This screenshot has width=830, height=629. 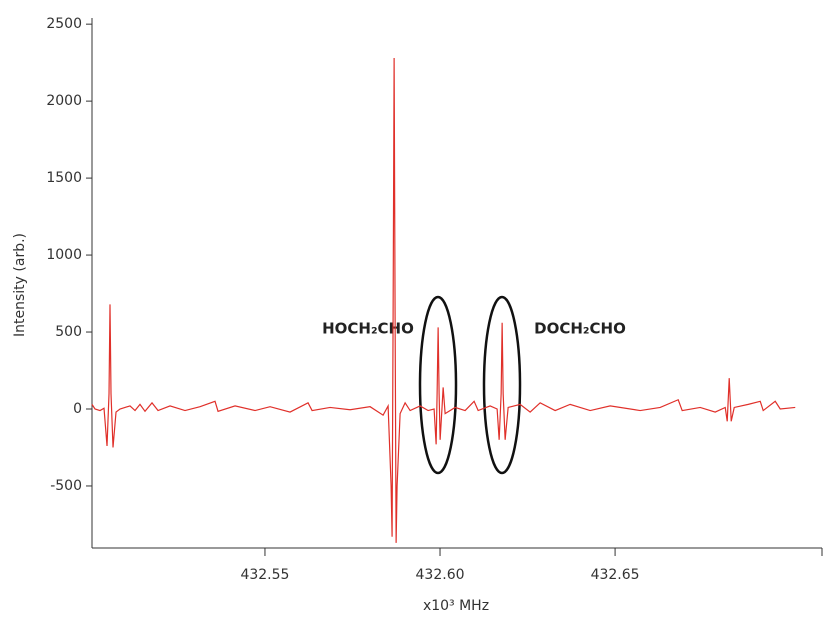 I want to click on y-tick-label: 1500, so click(x=64, y=178).